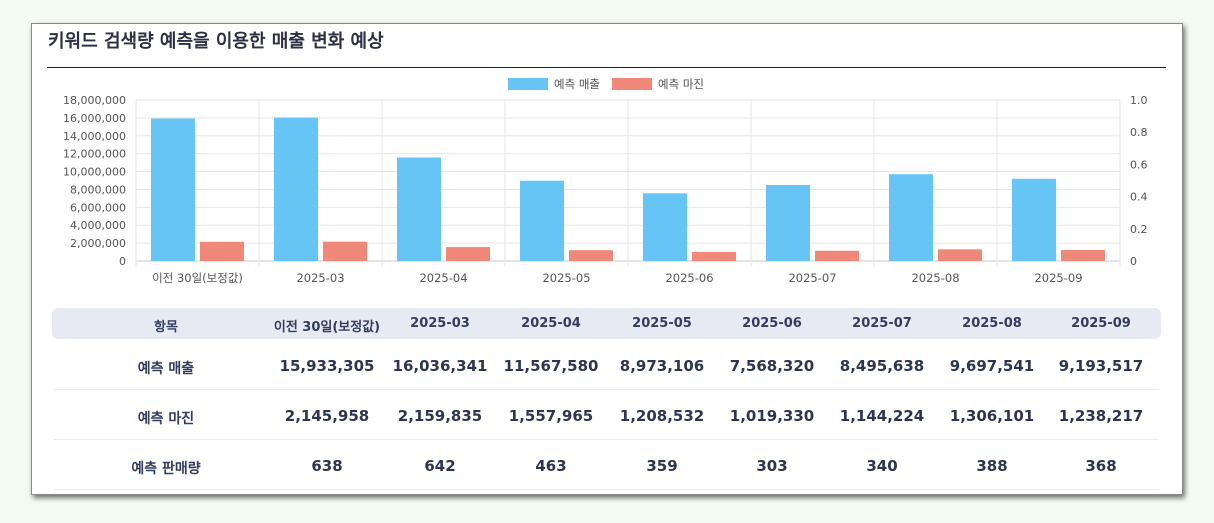 The width and height of the screenshot is (1214, 523). Describe the element at coordinates (1139, 100) in the screenshot. I see `y2-tick-label: 1.0` at that location.